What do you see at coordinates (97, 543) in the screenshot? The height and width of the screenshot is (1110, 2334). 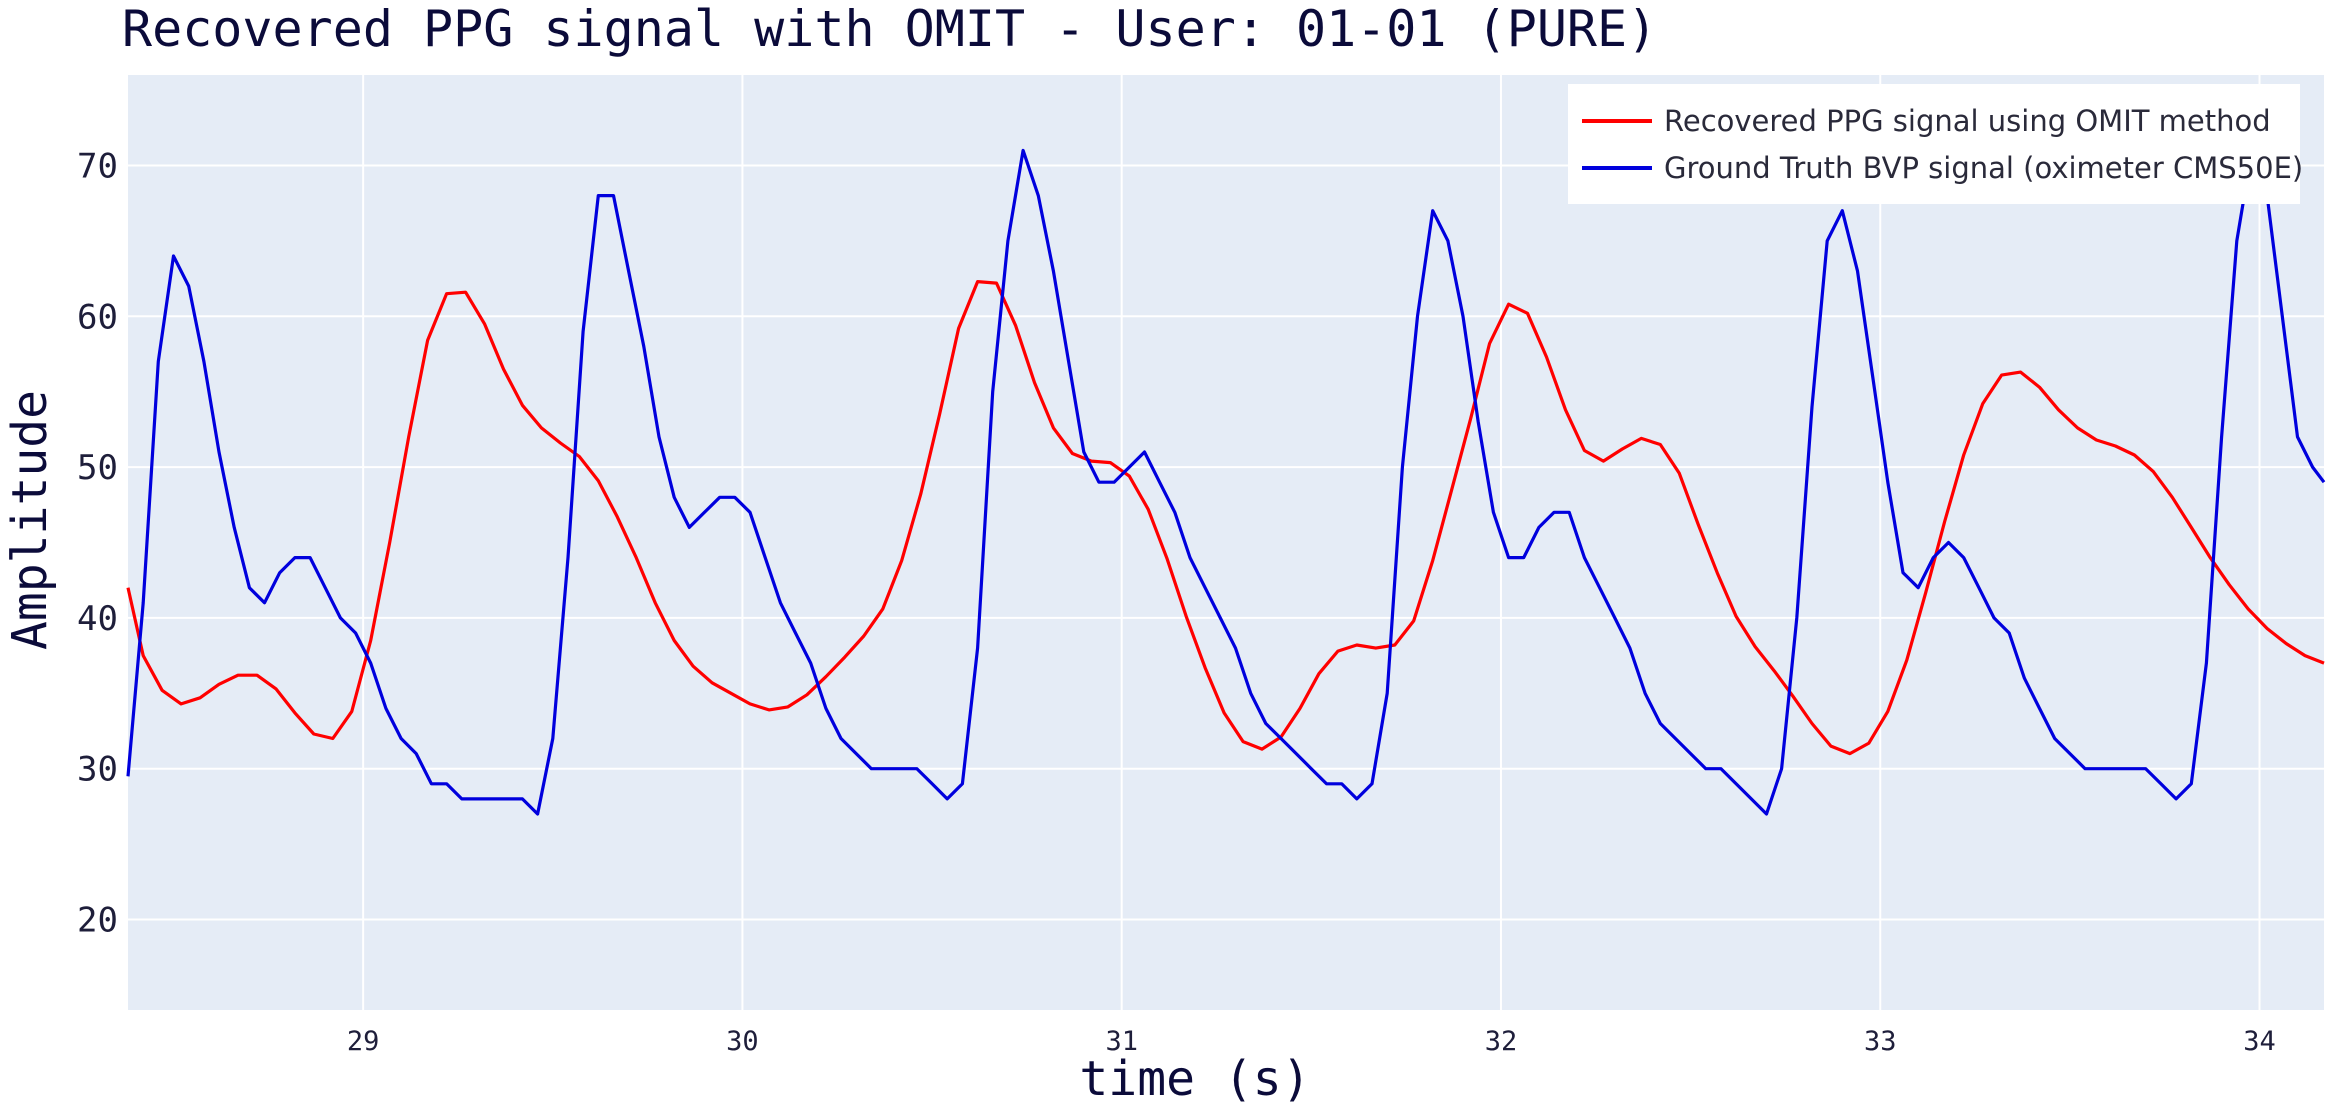 I see `y-axis-ticks: 20 30 40 50 60 70` at bounding box center [97, 543].